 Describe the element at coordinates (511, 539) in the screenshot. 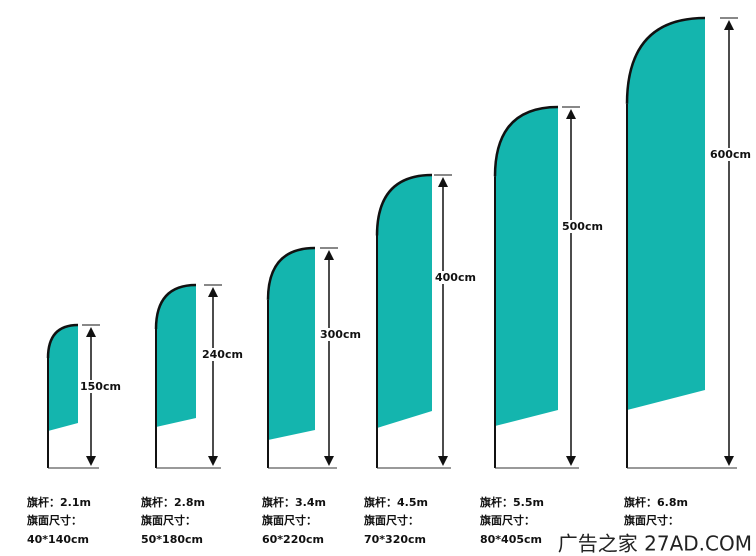

I see `flag-size: 80*405cm` at that location.